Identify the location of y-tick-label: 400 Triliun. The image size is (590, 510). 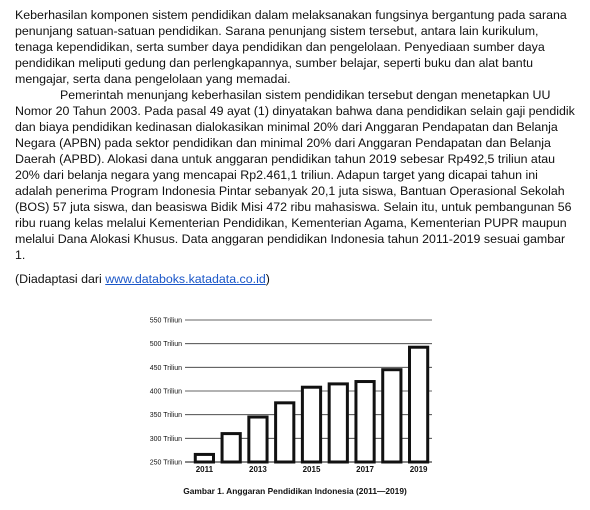
(166, 392).